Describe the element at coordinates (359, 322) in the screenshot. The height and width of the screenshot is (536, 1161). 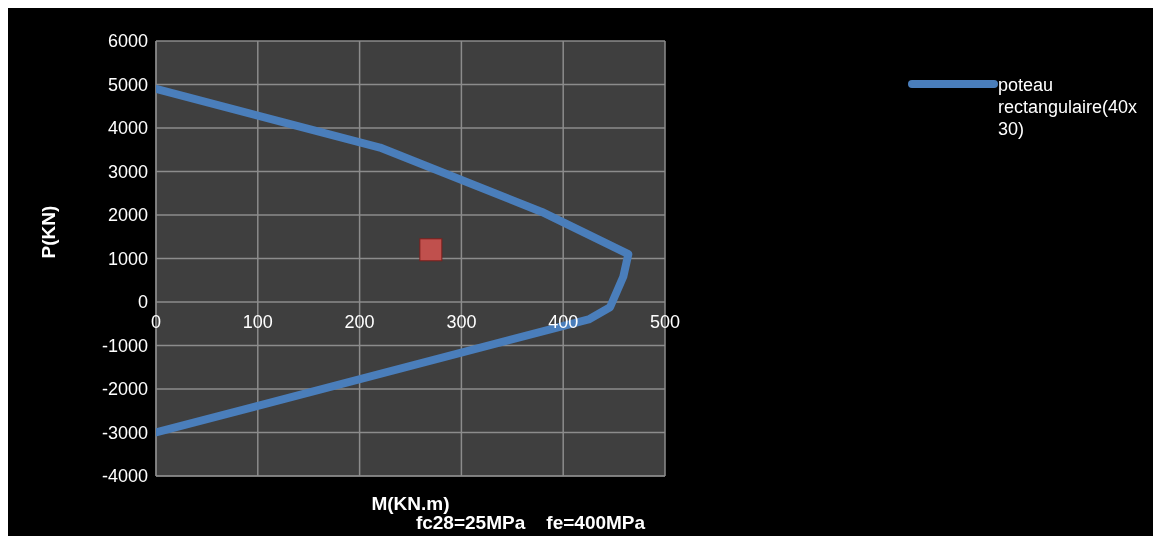
I see `x-tick-label: 200` at that location.